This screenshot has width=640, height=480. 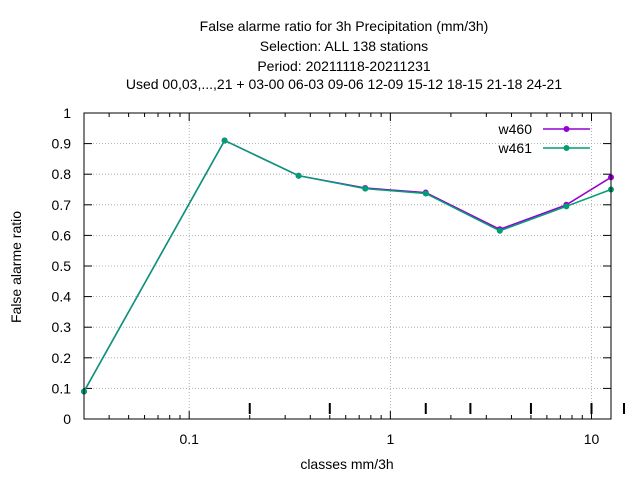 I want to click on y-tick-label: 0.9, so click(x=62, y=144).